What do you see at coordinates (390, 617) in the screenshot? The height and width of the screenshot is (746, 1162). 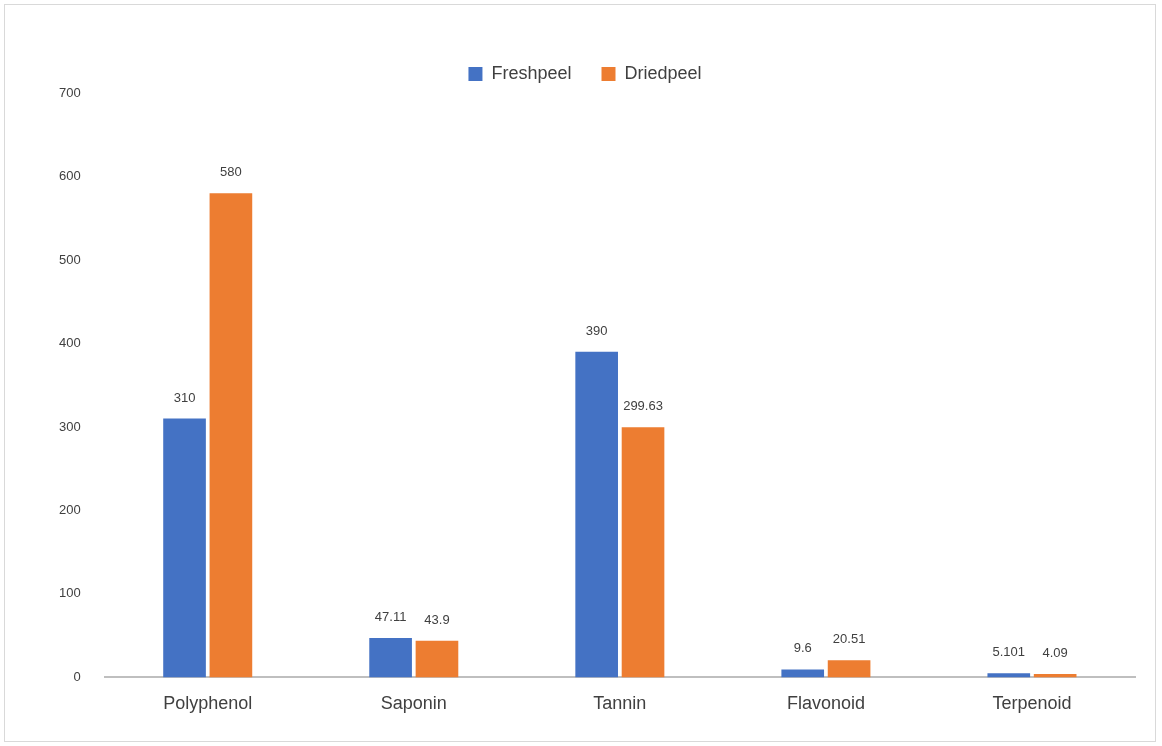 I see `data-label: 47.11` at bounding box center [390, 617].